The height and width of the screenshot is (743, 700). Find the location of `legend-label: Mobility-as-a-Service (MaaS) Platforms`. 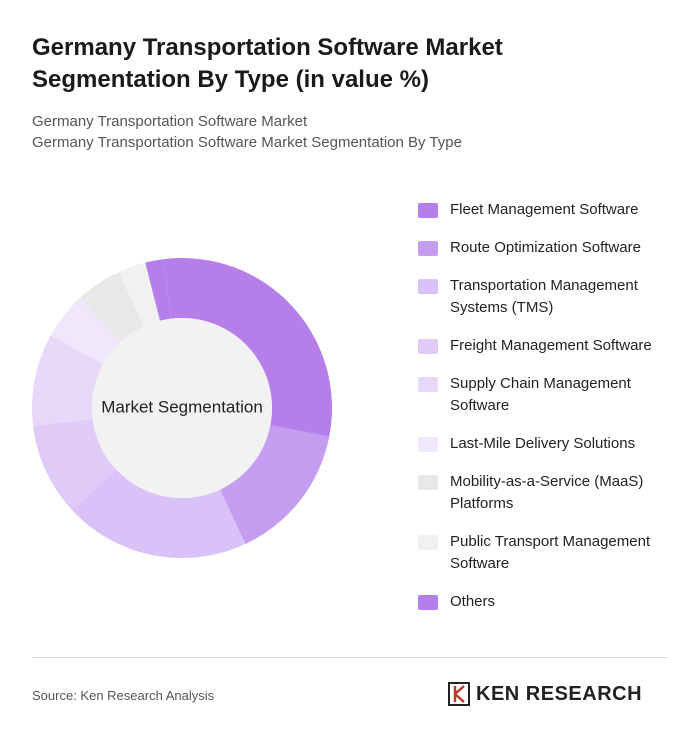

legend-label: Mobility-as-a-Service (MaaS) Platforms is located at coordinates (547, 492).